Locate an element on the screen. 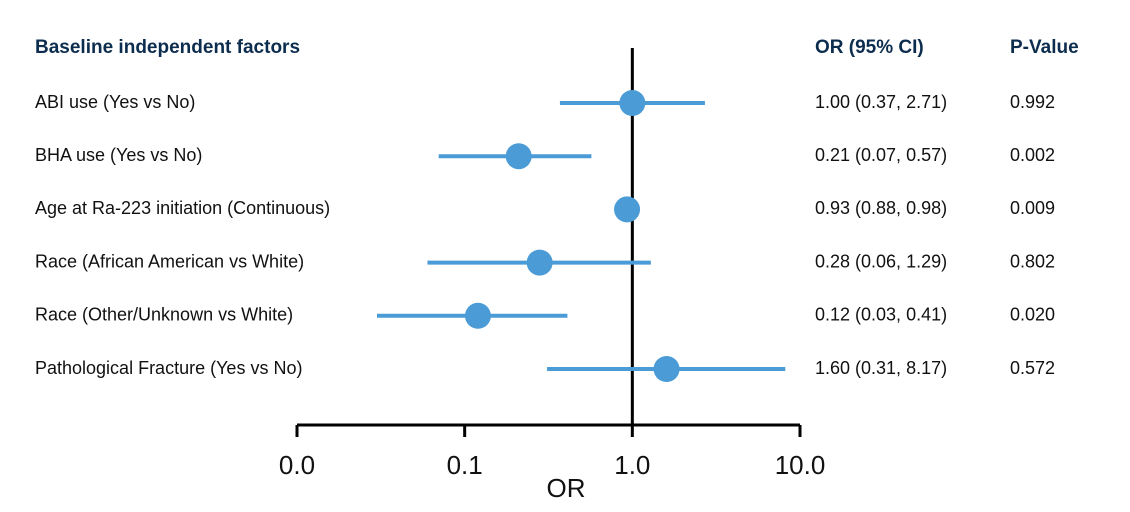  row-label: Age at Ra-223 initiation (Continuous) is located at coordinates (182, 208).